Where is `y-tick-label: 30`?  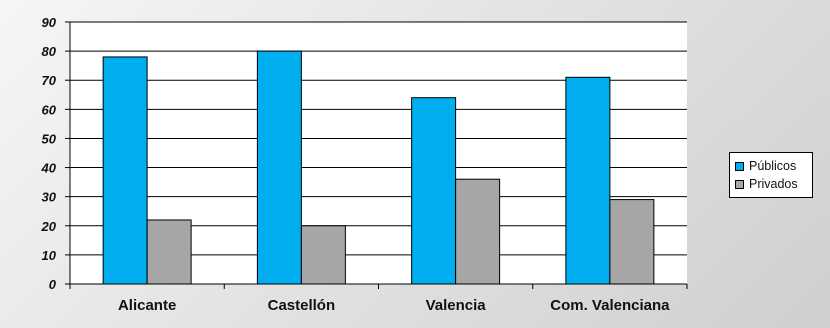
y-tick-label: 30 is located at coordinates (49, 197).